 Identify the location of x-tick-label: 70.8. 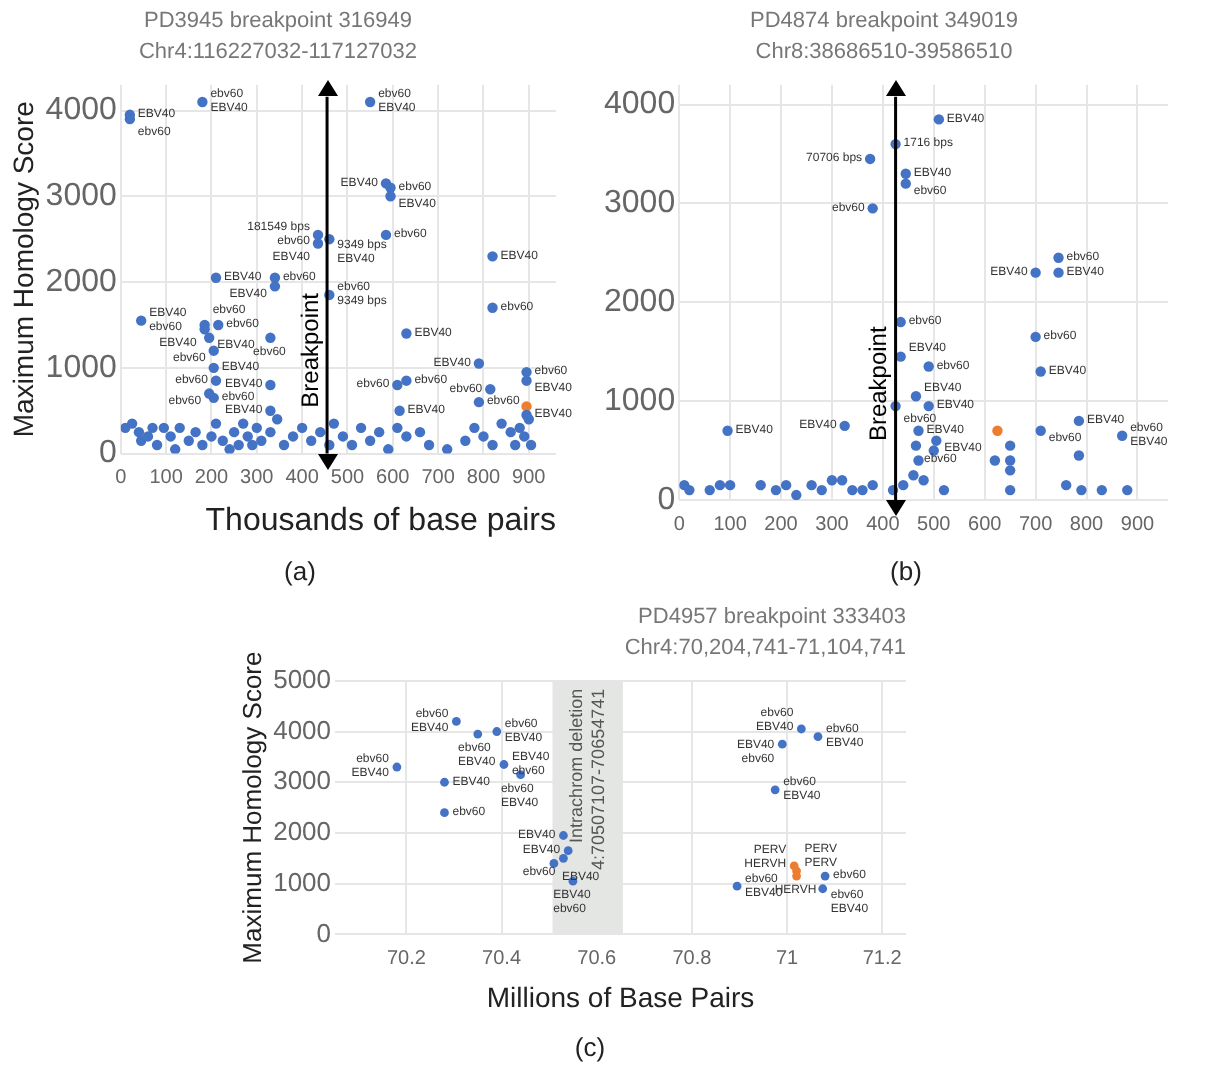
(692, 958).